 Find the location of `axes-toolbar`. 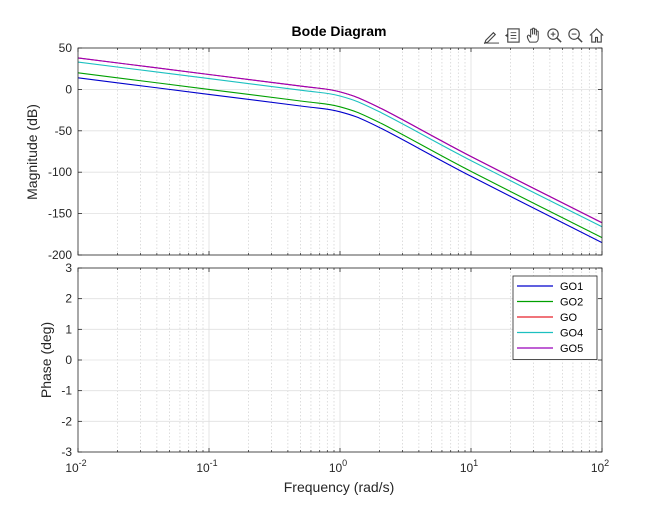

axes-toolbar is located at coordinates (544, 36).